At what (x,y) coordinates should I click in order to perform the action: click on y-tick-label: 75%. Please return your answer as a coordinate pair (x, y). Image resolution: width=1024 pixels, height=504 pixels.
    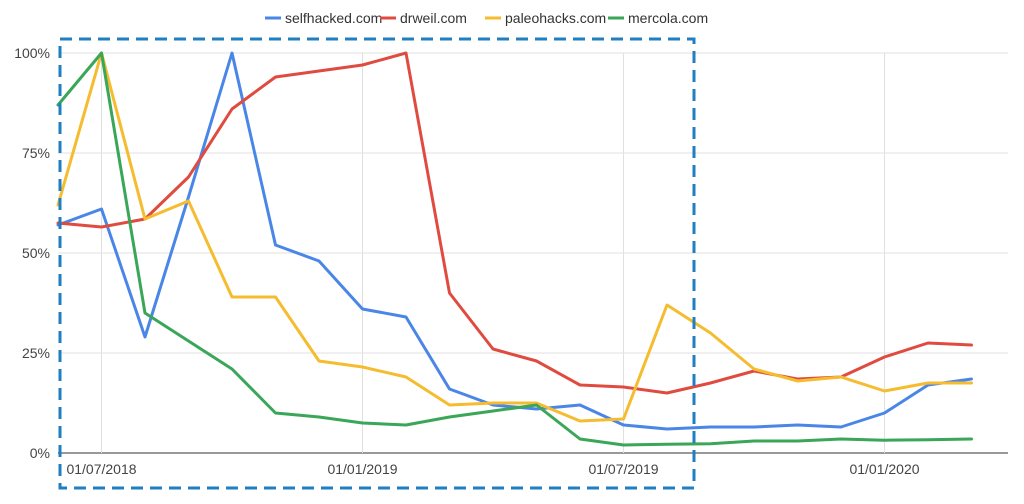
    Looking at the image, I should click on (36, 153).